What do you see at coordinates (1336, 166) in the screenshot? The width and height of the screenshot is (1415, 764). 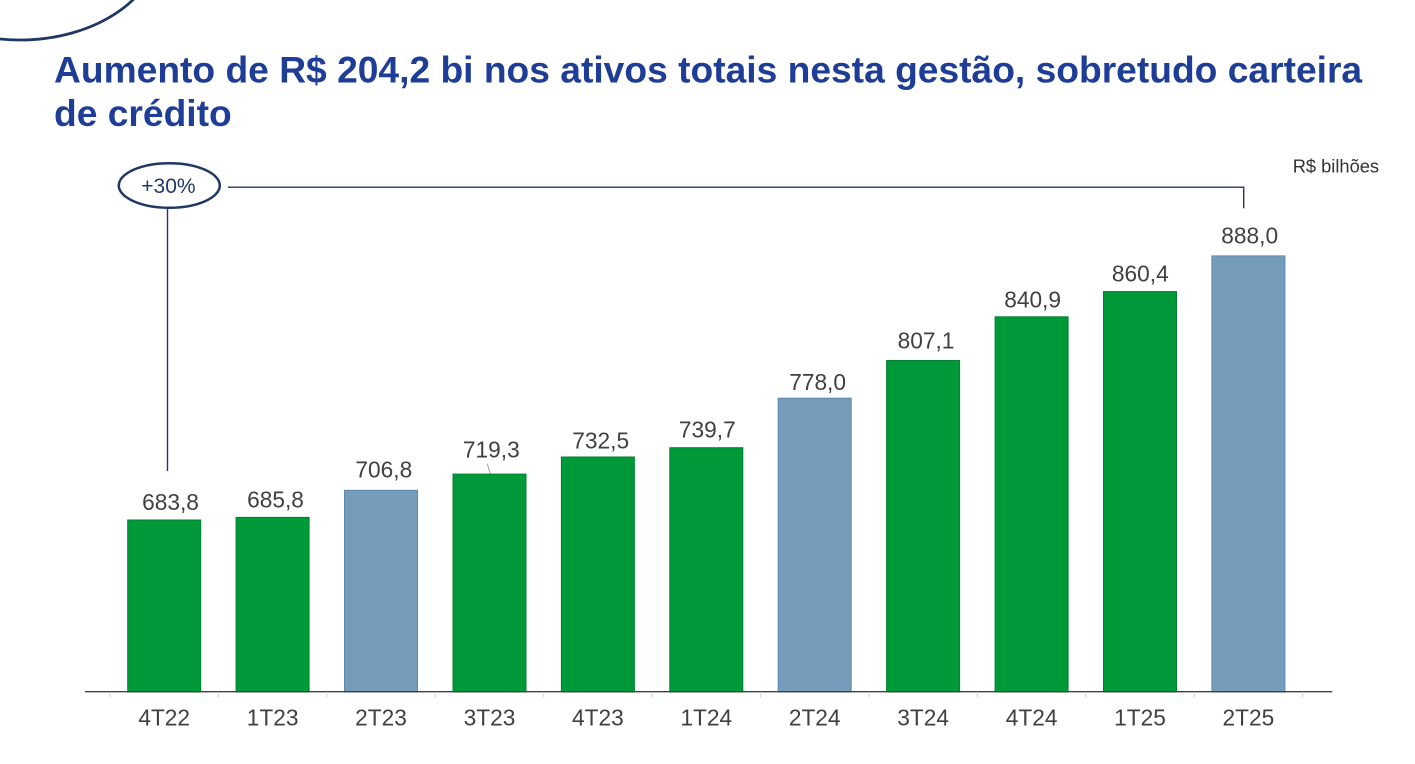 I see `svg-text: R$ bilhões` at bounding box center [1336, 166].